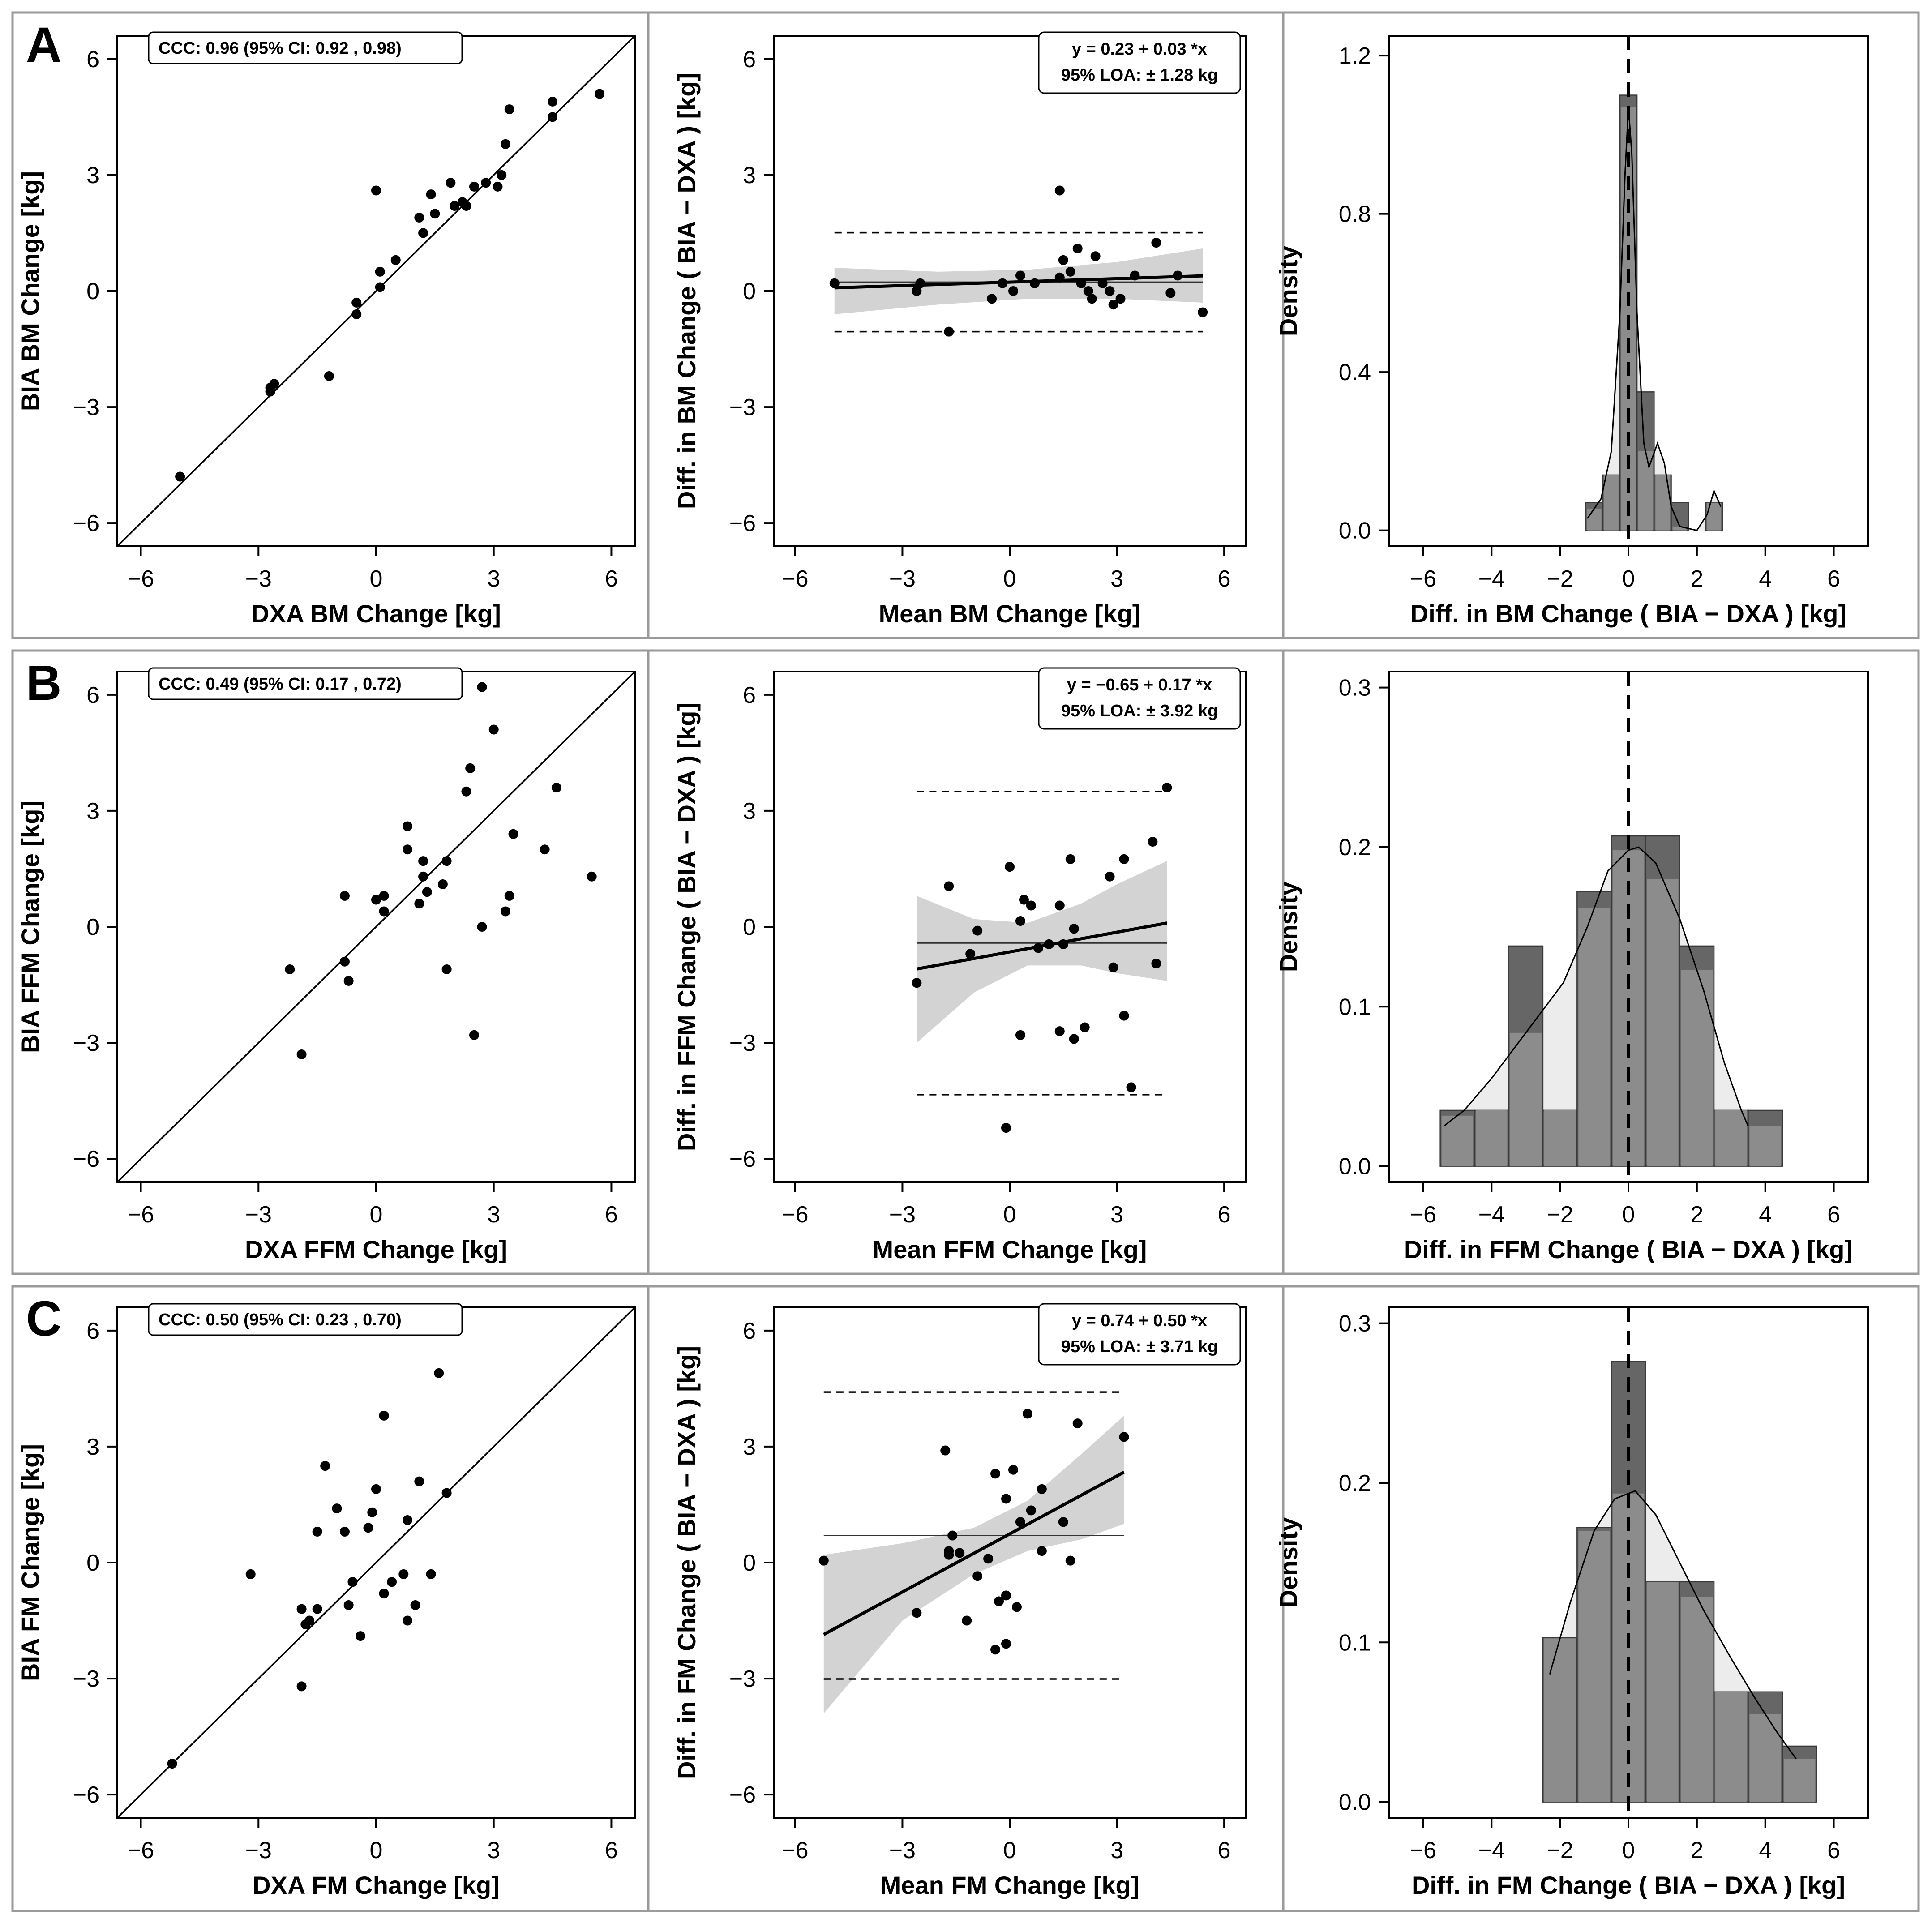 The height and width of the screenshot is (1923, 1932). I want to click on y-tick-label: 3, so click(93, 1447).